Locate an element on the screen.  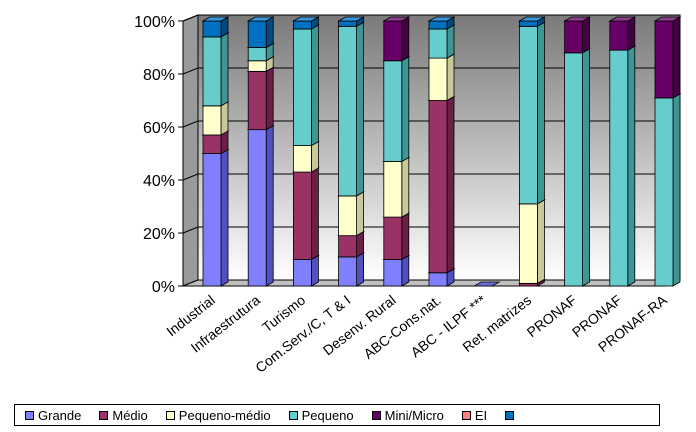
legend-item is located at coordinates (511, 415).